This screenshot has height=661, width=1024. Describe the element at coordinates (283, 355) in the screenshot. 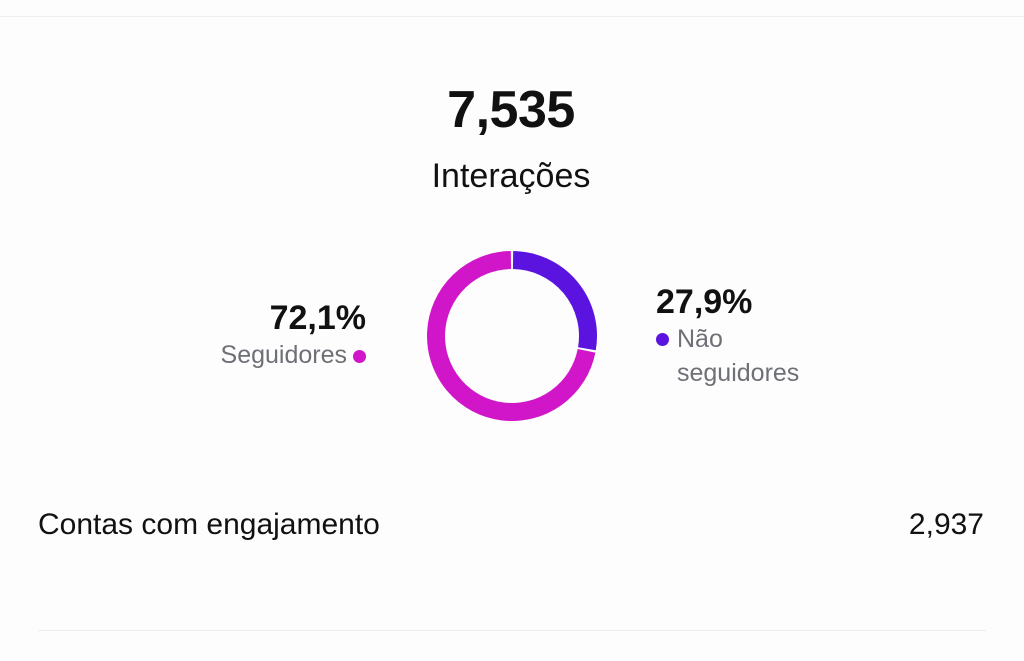

I see `followers-label: Seguidores` at that location.